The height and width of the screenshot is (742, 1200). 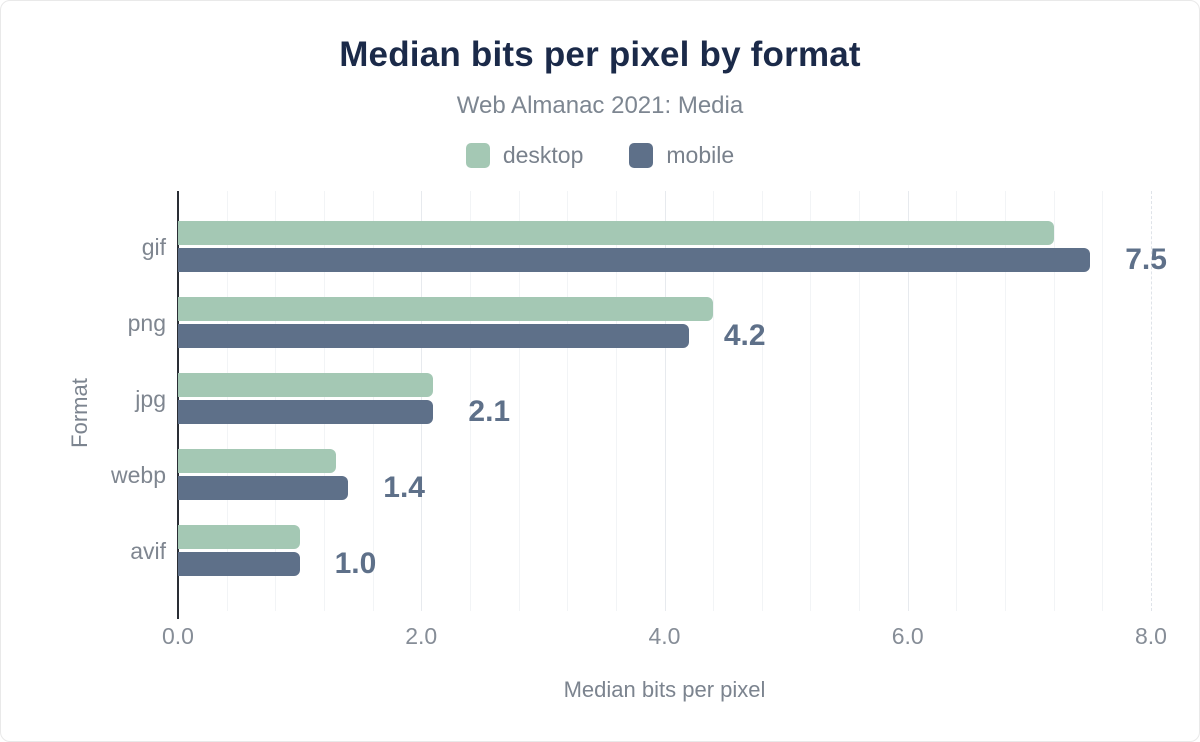 I want to click on legend-swatch-desktop, so click(x=477, y=155).